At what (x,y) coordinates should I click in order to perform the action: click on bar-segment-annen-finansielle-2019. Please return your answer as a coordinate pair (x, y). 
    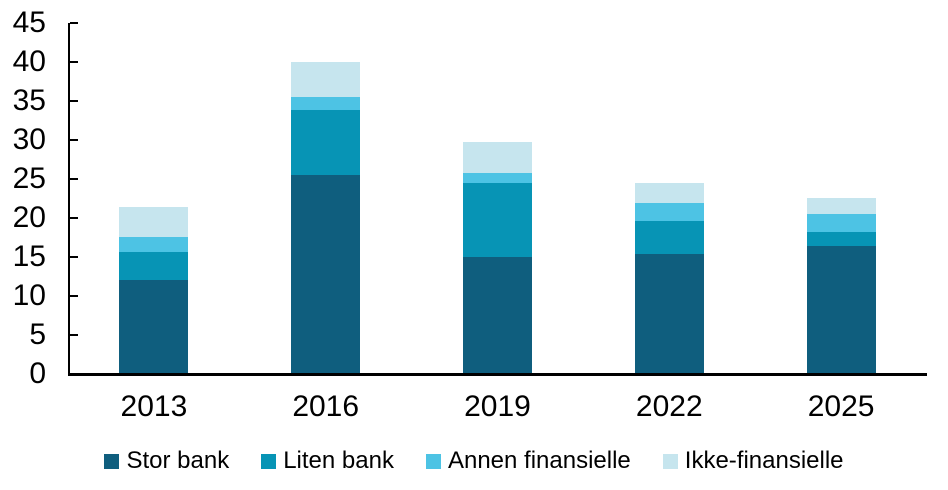
    Looking at the image, I should click on (497, 178).